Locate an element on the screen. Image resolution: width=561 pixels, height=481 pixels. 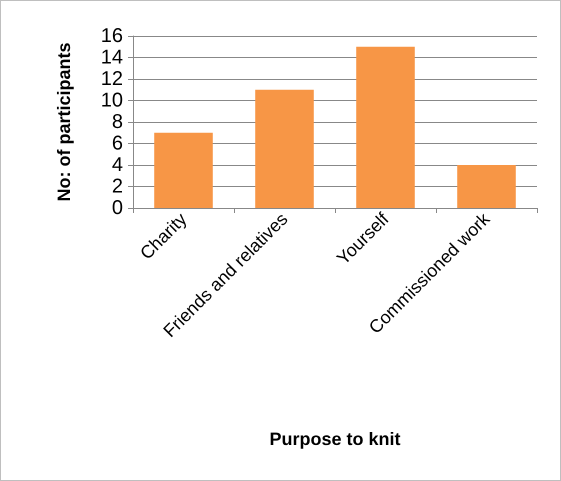
y-tick-label: 8 is located at coordinates (117, 122).